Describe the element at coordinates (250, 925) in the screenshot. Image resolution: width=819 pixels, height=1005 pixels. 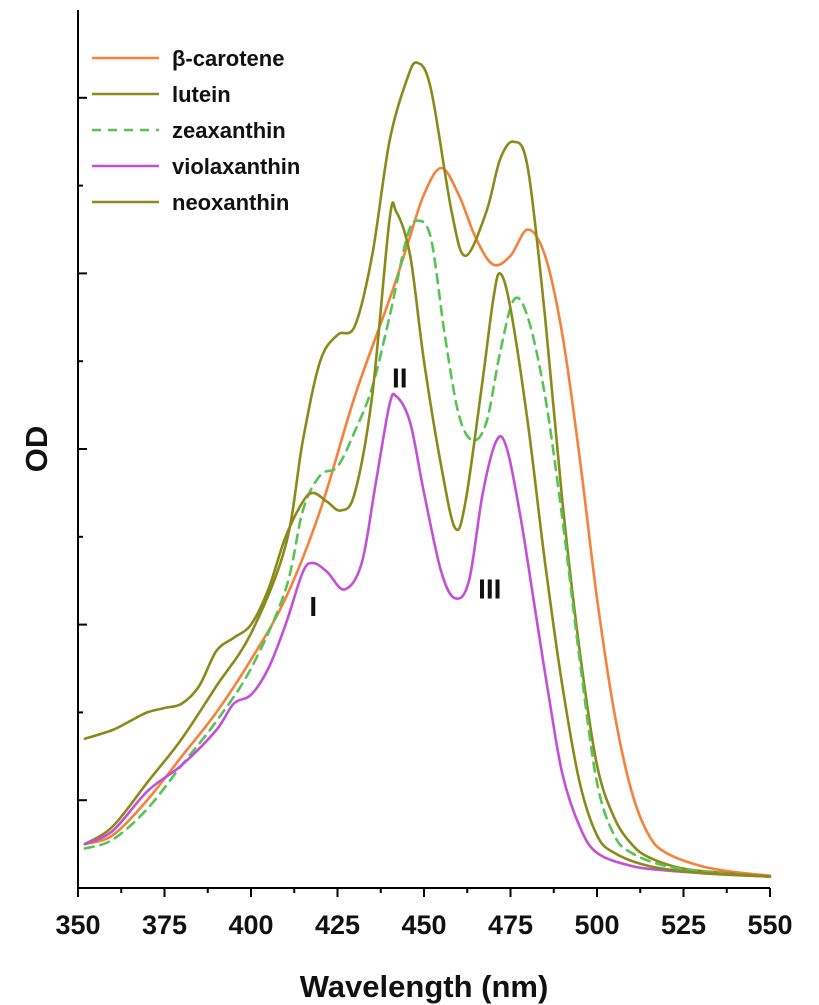
I see `x-tick-label: 400` at that location.